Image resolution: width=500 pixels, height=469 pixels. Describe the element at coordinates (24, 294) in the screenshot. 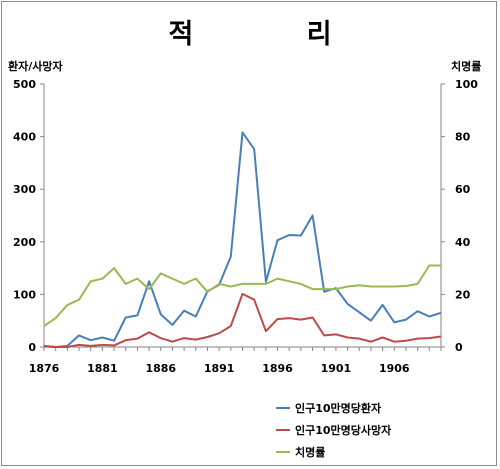

I see `left-tick-label: 100` at that location.